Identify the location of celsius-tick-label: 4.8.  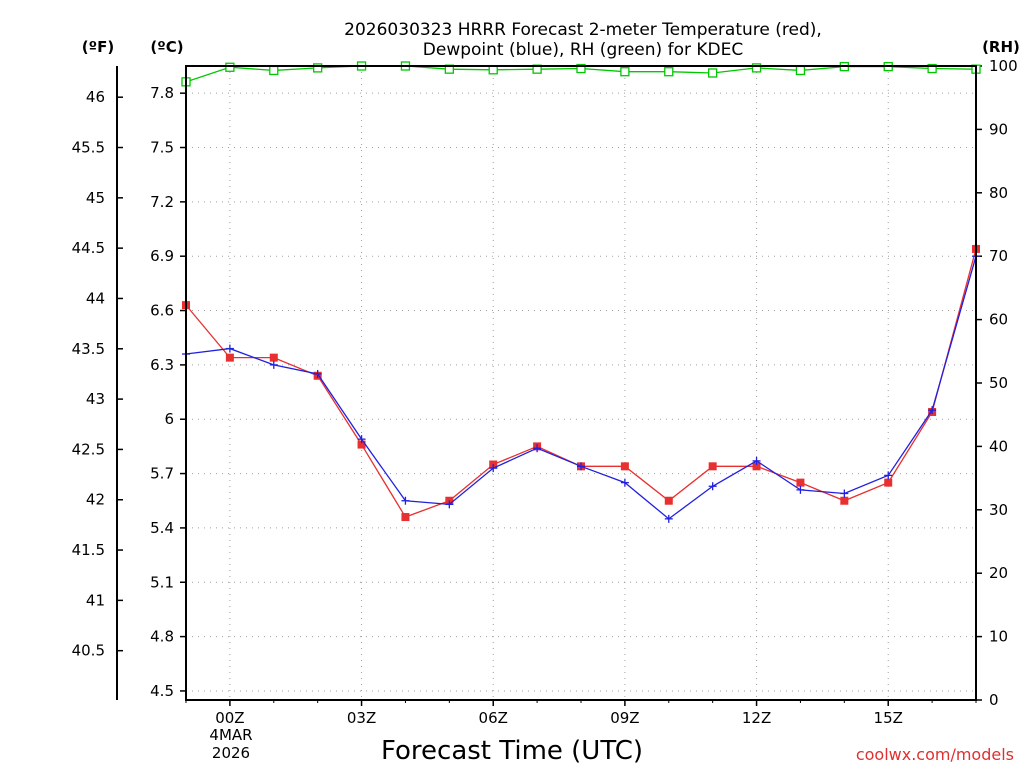
(162, 637).